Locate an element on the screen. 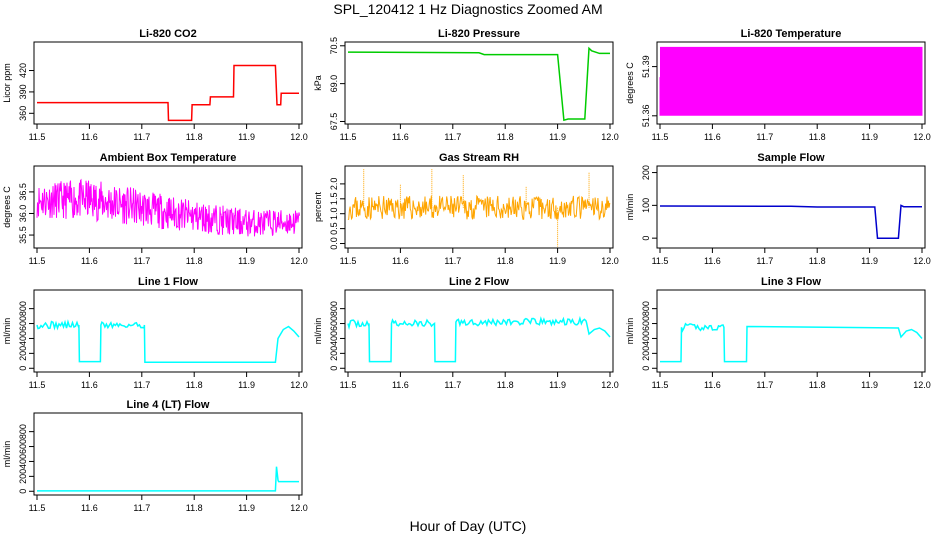 The height and width of the screenshot is (540, 936). chart5-series is located at coordinates (479, 207).